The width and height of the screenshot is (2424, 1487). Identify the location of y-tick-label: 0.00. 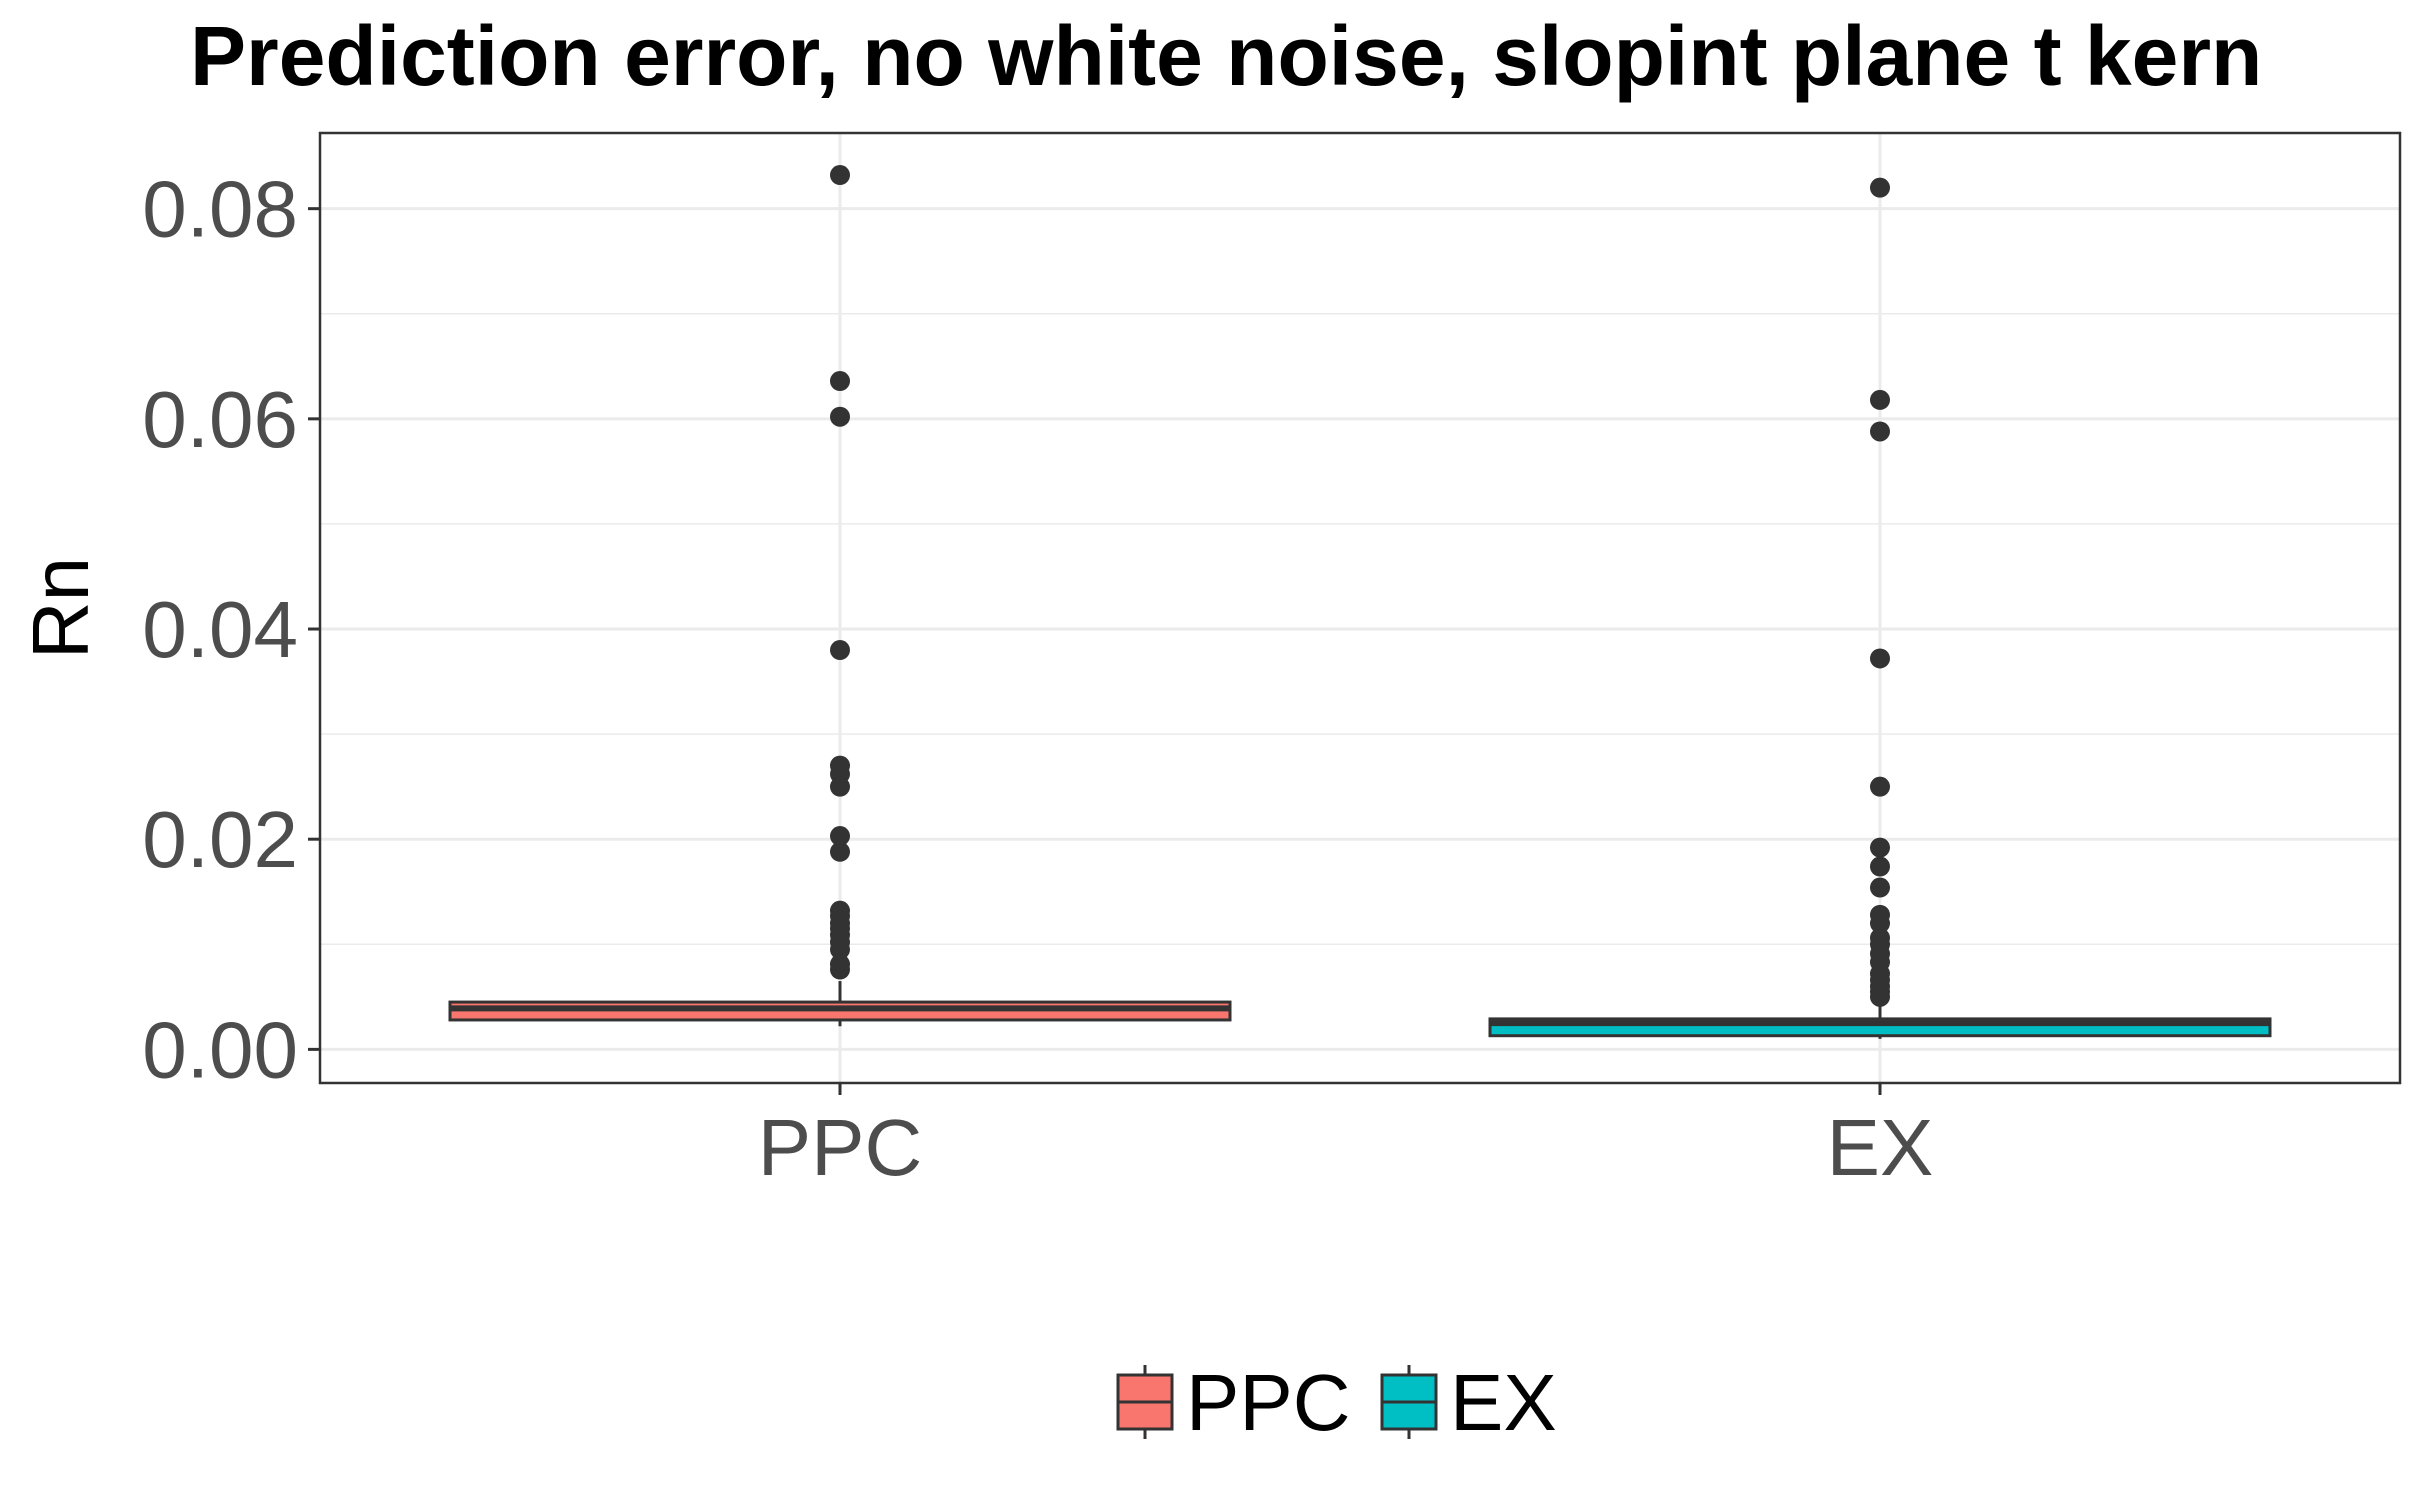
(220, 1049).